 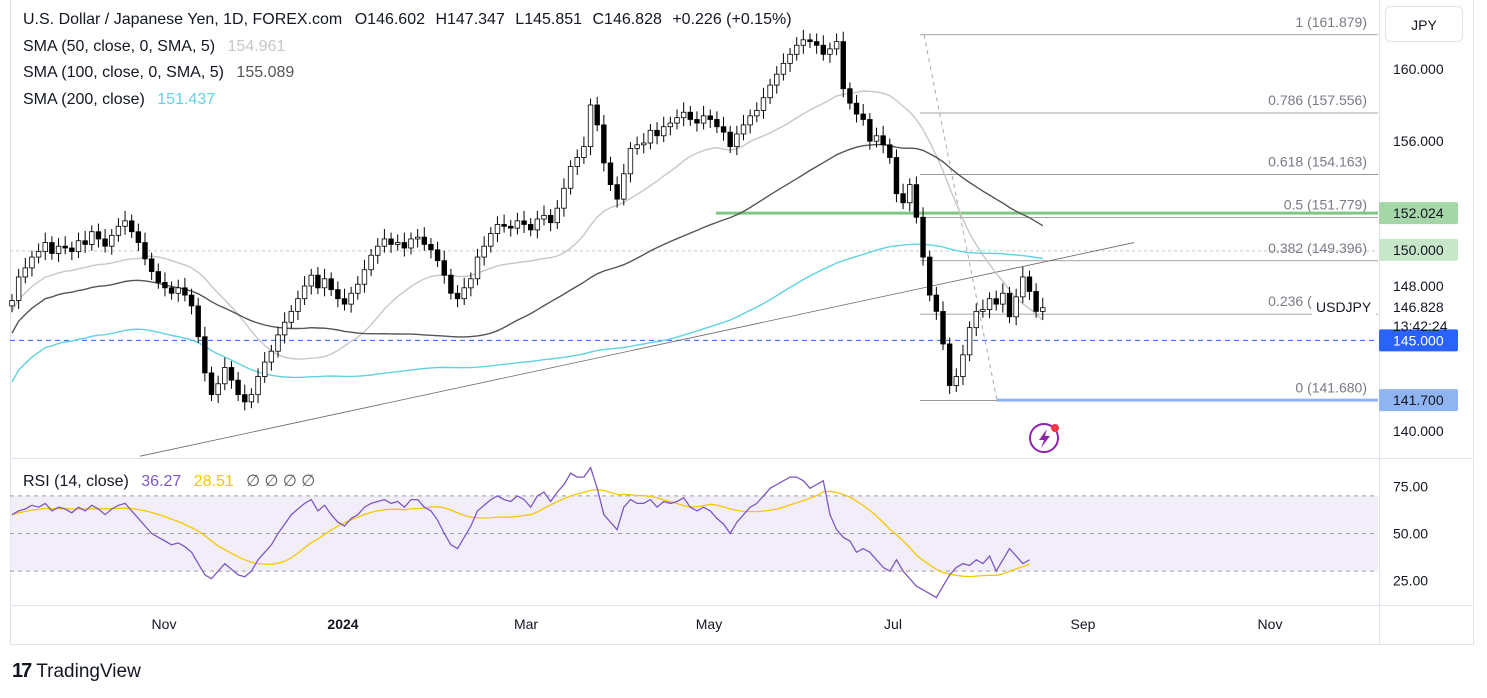 What do you see at coordinates (1410, 534) in the screenshot?
I see `rsi-axis-tick: 50.00` at bounding box center [1410, 534].